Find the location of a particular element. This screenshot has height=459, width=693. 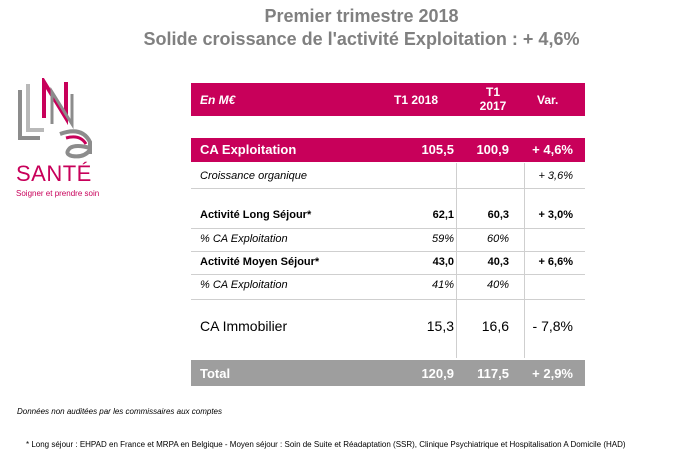

table-header: En M€ T1 2018 T1 2017 Var. is located at coordinates (388, 99).